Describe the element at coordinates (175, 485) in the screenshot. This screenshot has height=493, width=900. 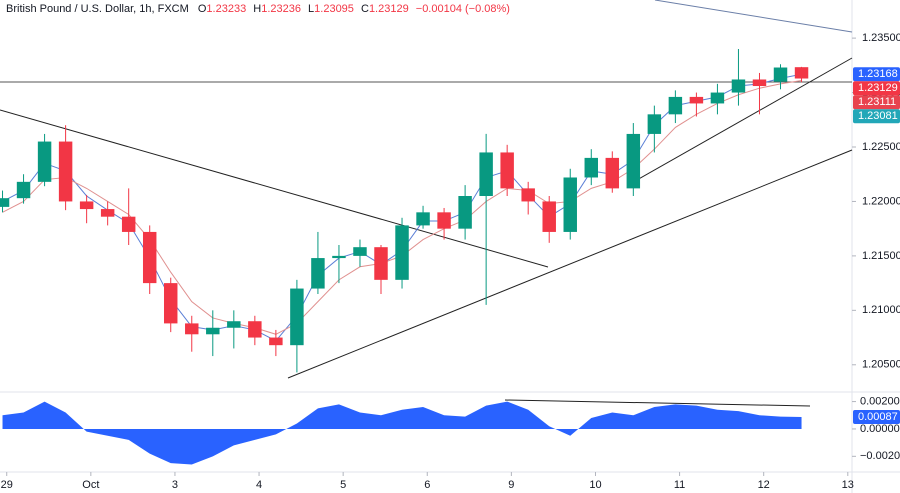
I see `x-tick-label: 3` at that location.